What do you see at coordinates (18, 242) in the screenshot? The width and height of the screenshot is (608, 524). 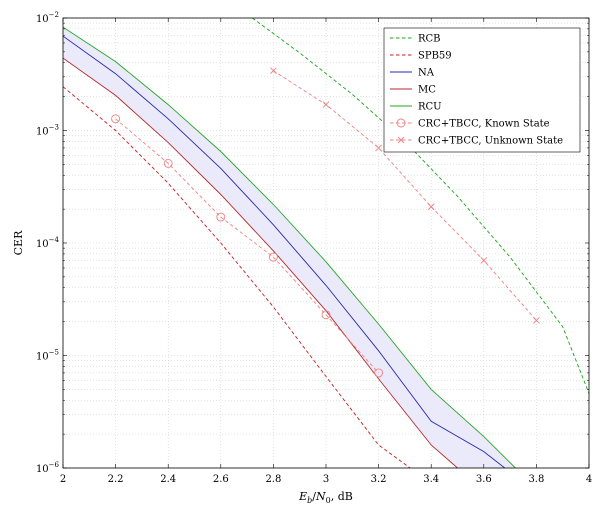 I see `y-axis-label: CER` at bounding box center [18, 242].